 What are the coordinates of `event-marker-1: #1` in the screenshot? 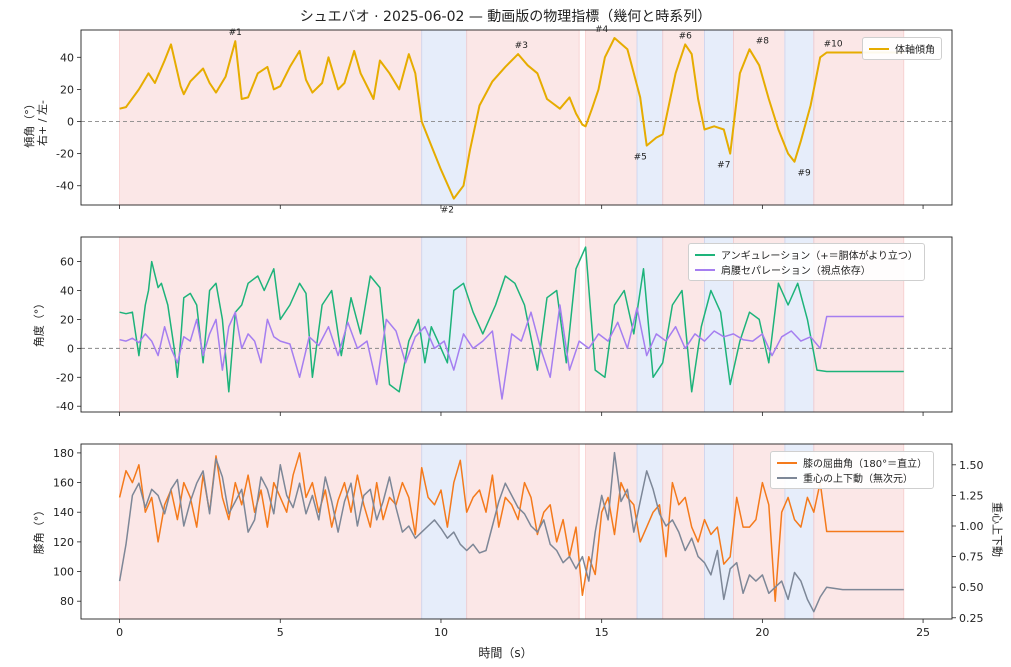 It's located at (235, 33).